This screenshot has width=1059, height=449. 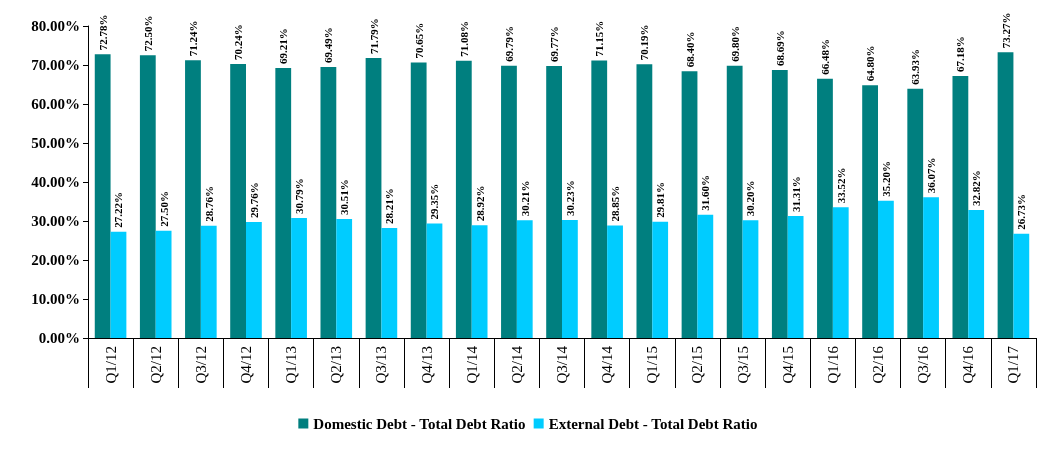 I want to click on data-label: 36.07%, so click(x=931, y=175).